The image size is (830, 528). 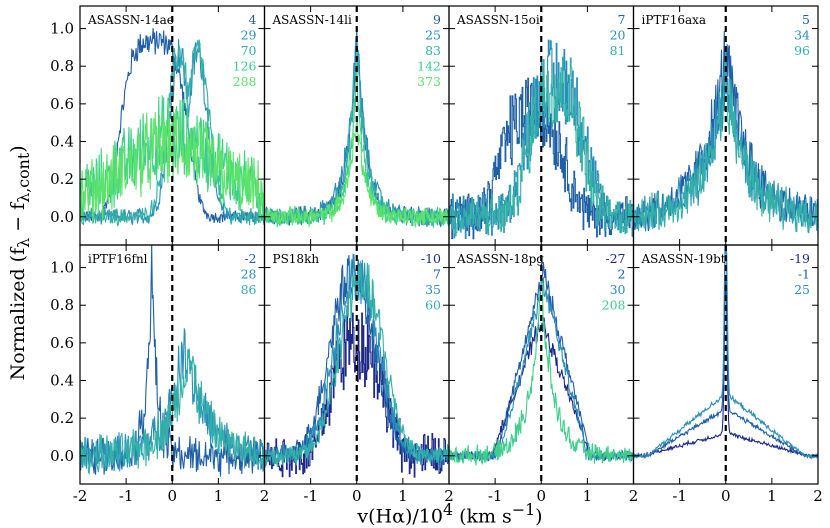 I want to click on legend-entry: 288, so click(x=245, y=81).